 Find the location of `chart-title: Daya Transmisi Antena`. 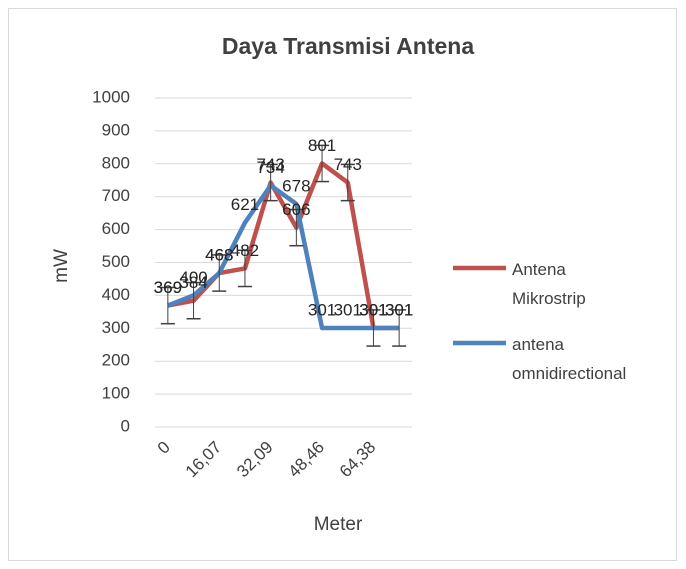

chart-title: Daya Transmisi Antena is located at coordinates (348, 46).